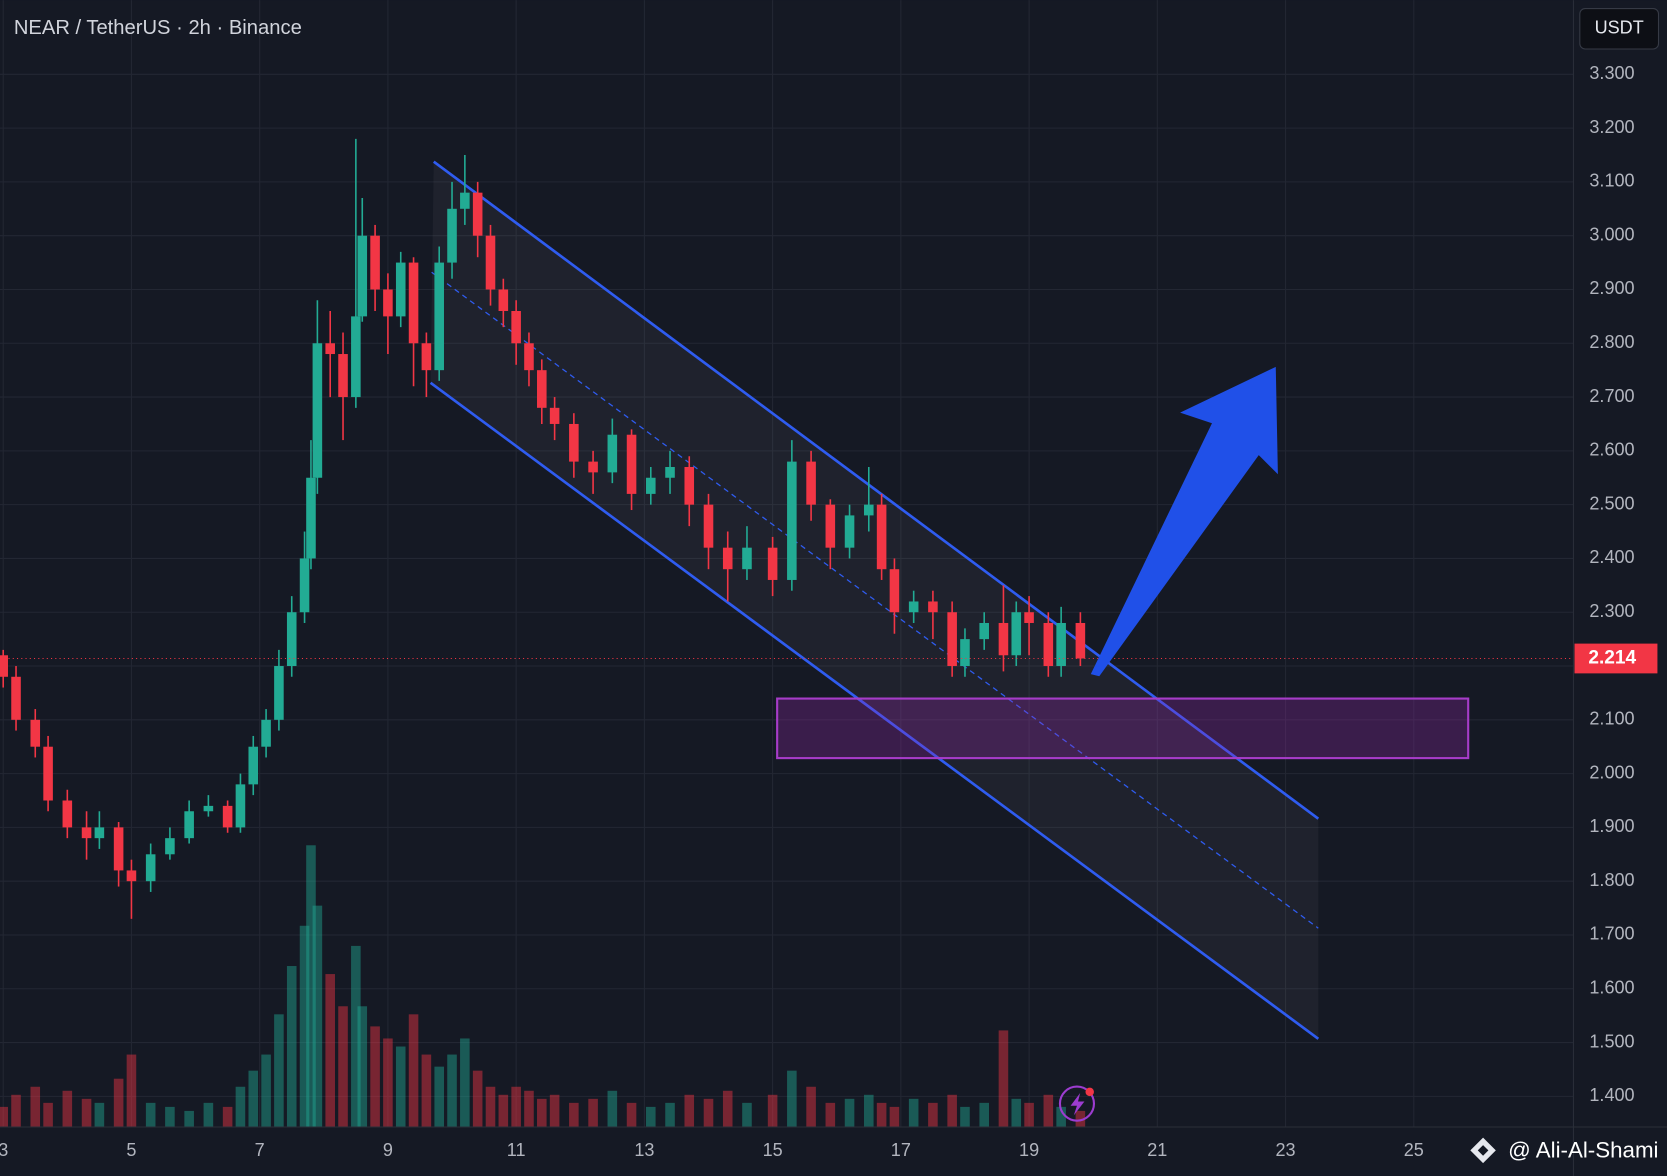  What do you see at coordinates (1157, 1150) in the screenshot?
I see `x-tick-label: 21` at bounding box center [1157, 1150].